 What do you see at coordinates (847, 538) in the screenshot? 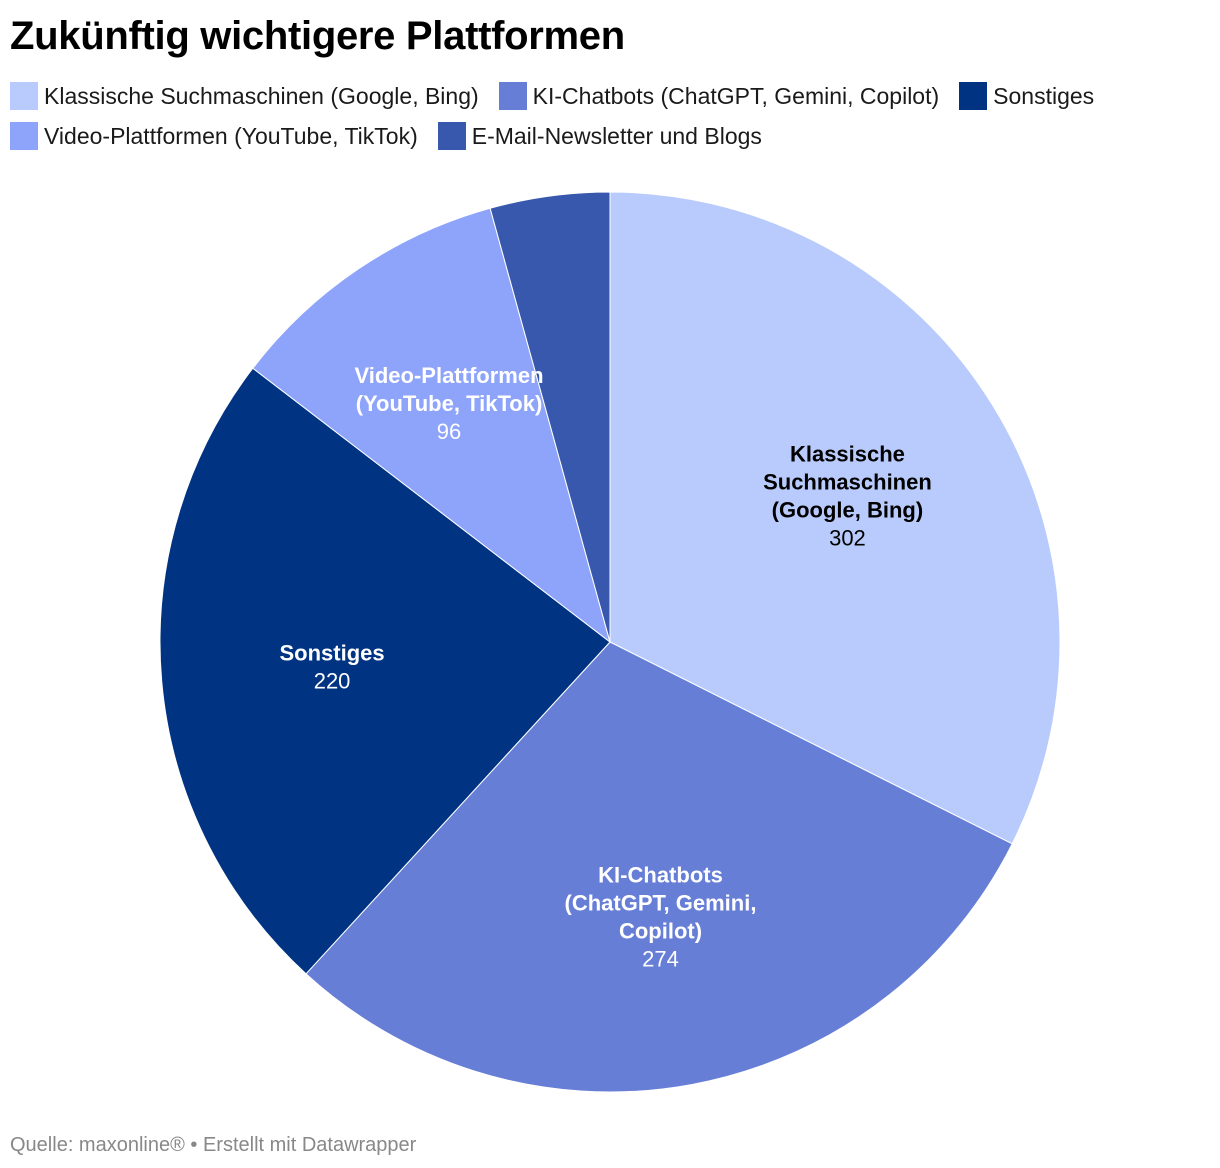
I see `slice-value-label: 302` at bounding box center [847, 538].